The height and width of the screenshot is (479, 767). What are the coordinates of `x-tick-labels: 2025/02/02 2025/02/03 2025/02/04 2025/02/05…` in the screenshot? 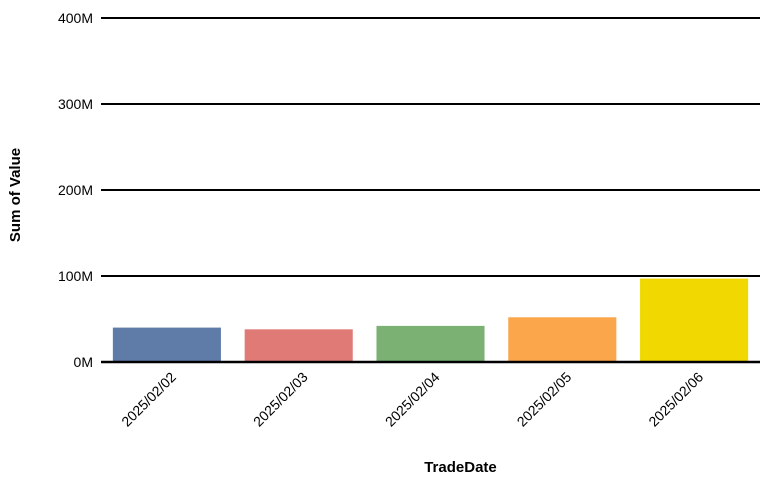 It's located at (412, 399).